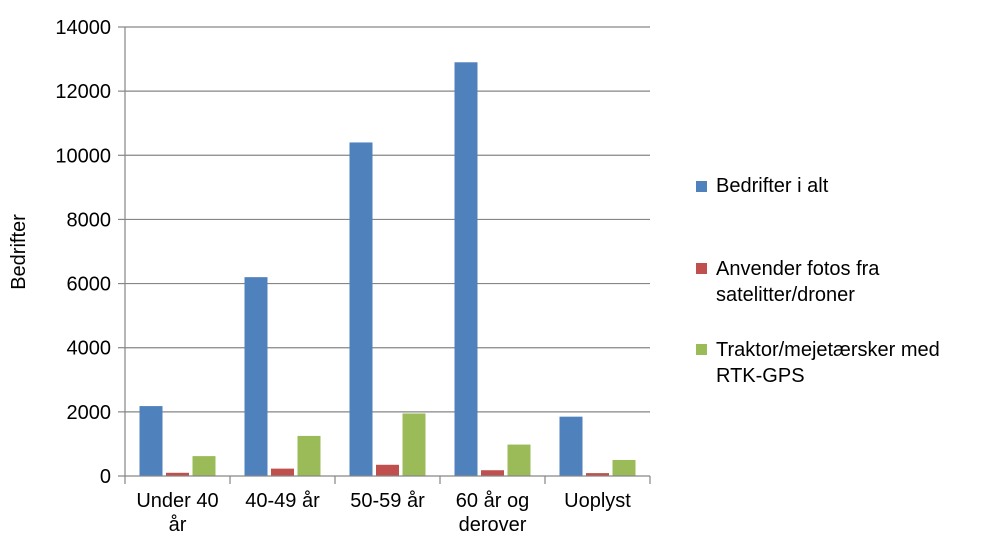  Describe the element at coordinates (19, 252) in the screenshot. I see `y-axis-title: Bedrifter` at that location.